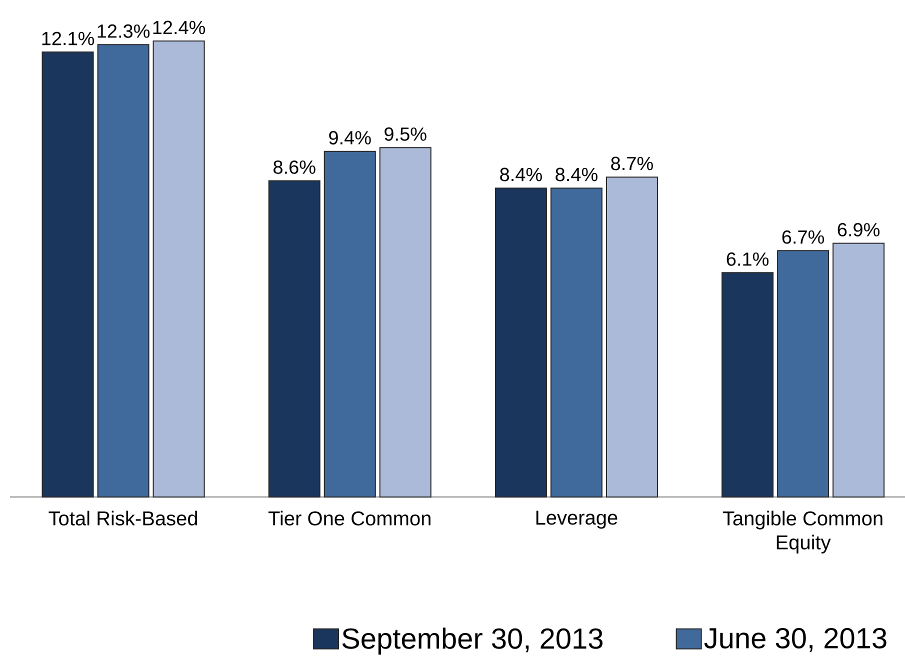  I want to click on x-tick-label: Tangible Common Equity, so click(802, 532).